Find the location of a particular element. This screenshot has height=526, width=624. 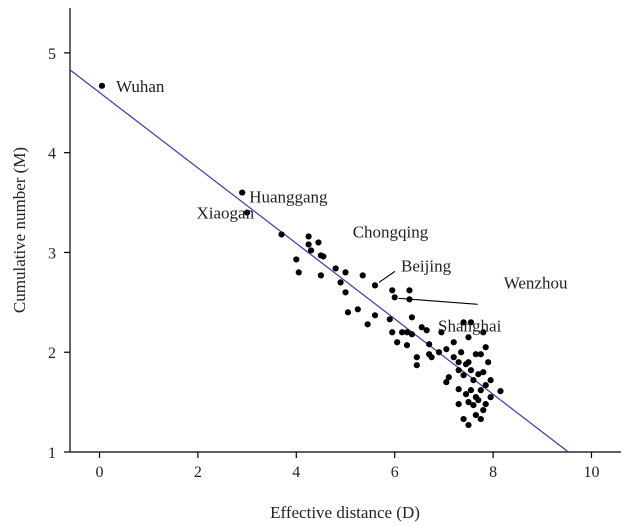

y-tick-label: 1 is located at coordinates (52, 453).